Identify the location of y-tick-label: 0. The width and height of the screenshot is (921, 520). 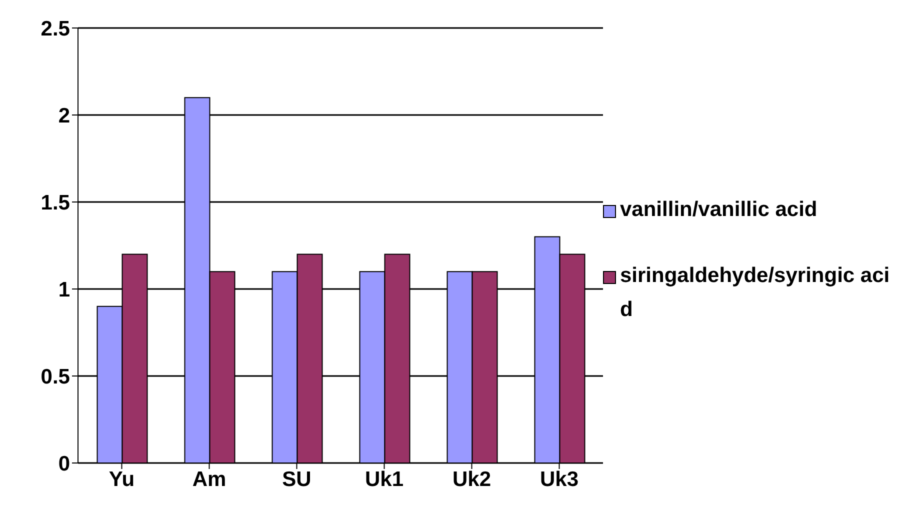
(64, 464).